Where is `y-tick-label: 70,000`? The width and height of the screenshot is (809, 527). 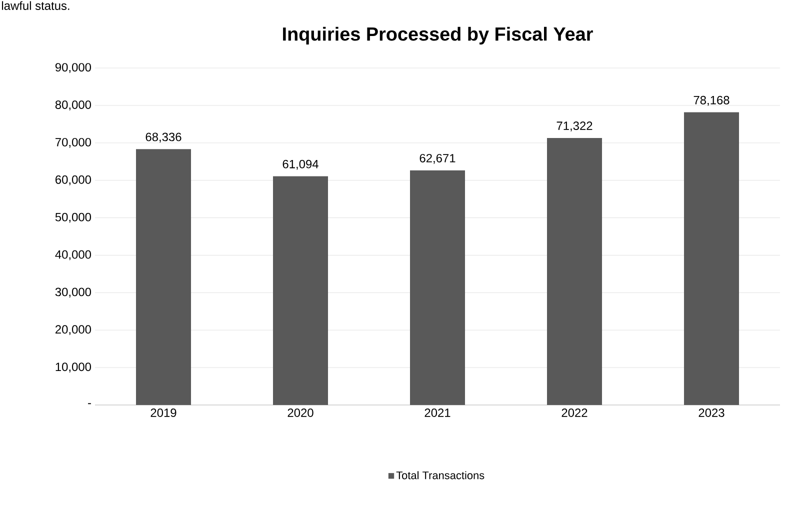 y-tick-label: 70,000 is located at coordinates (74, 143).